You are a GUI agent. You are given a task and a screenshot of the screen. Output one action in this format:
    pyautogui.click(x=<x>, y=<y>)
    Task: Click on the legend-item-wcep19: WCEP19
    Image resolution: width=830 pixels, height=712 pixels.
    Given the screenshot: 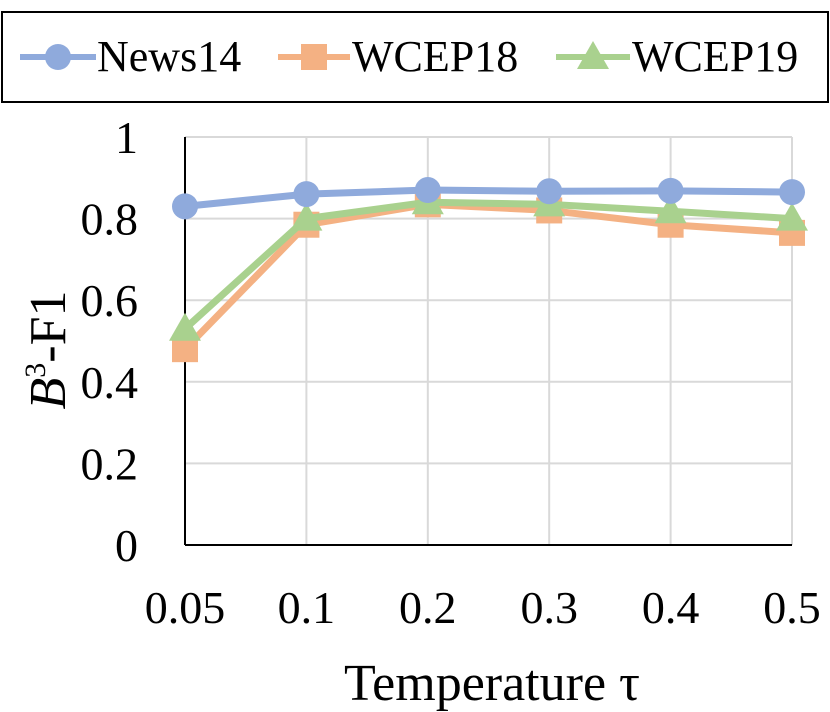 What is the action you would take?
    pyautogui.click(x=677, y=56)
    